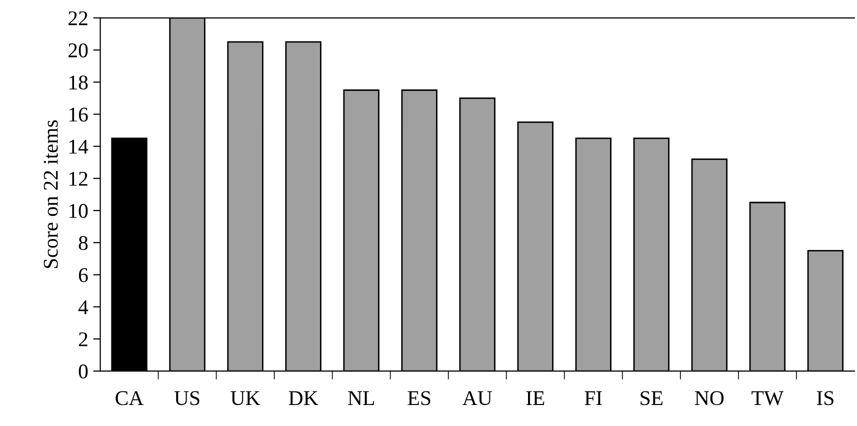 Image resolution: width=857 pixels, height=426 pixels. Describe the element at coordinates (361, 398) in the screenshot. I see `x-tick-label: NL` at that location.